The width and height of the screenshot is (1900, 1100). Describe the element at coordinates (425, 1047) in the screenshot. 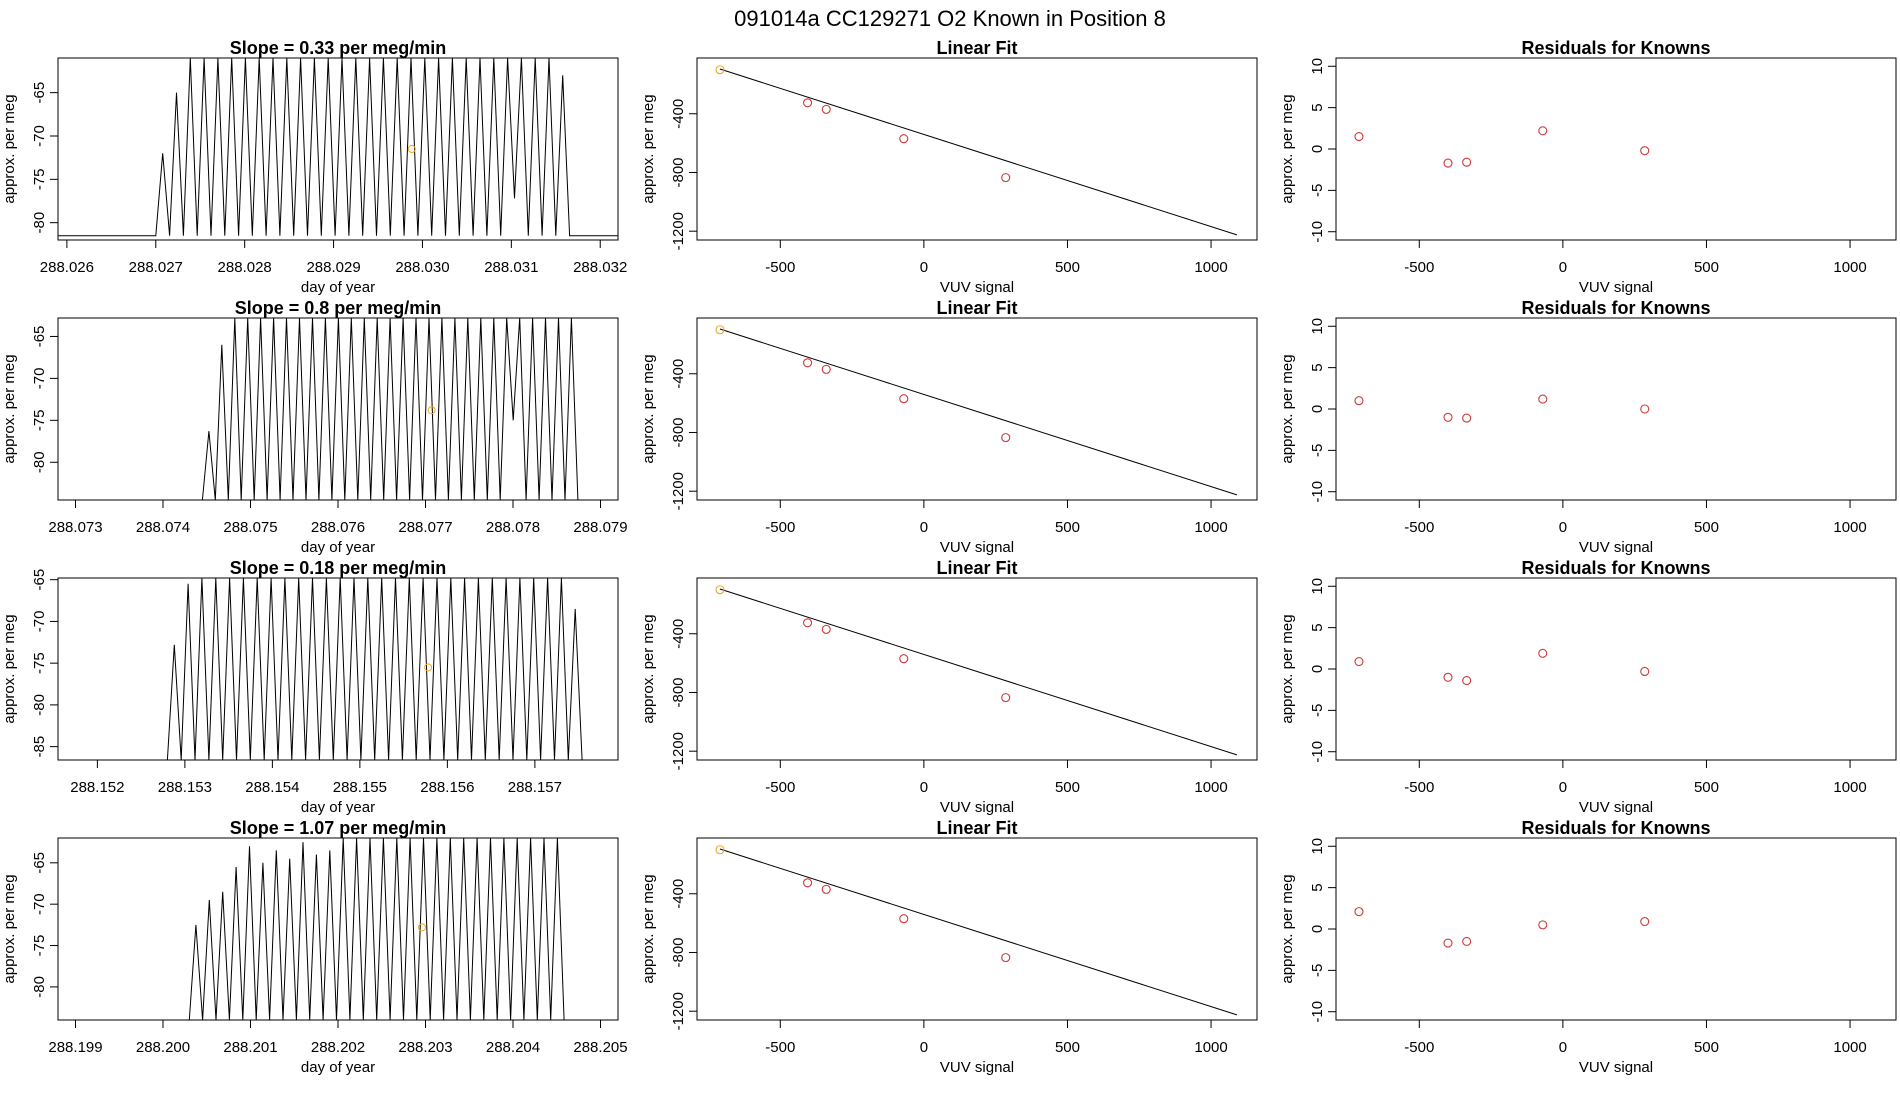

I see `x-tick-label: 288.203` at that location.